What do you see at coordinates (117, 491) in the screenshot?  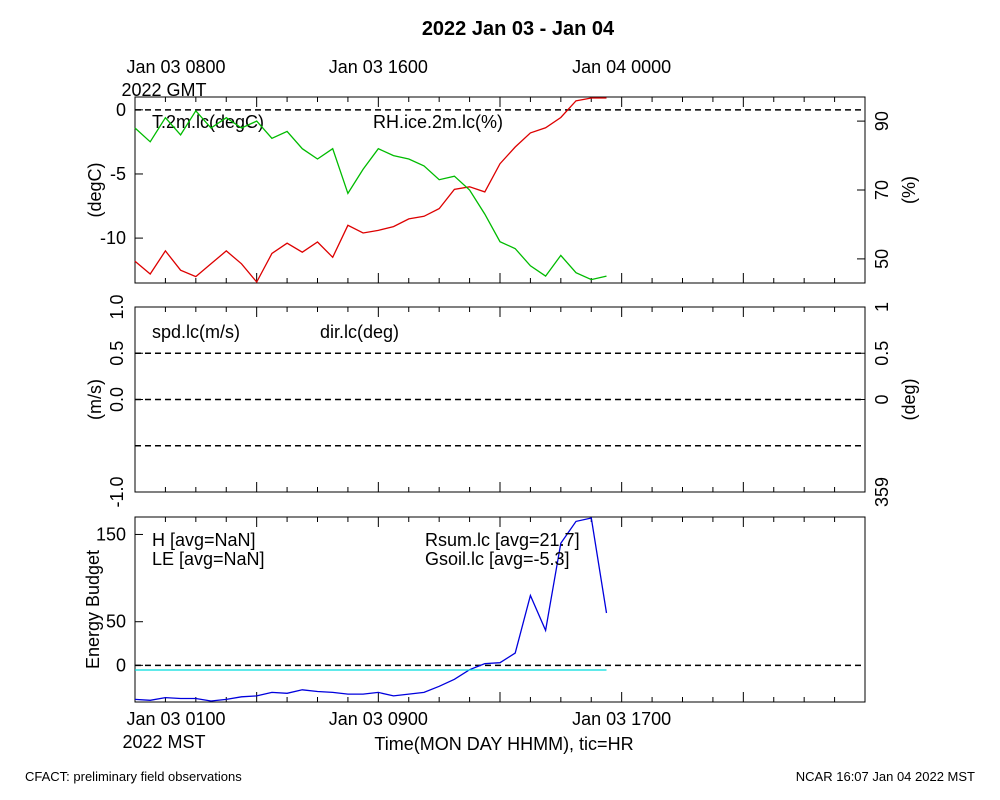 I see `left-tick-label: -1.0` at bounding box center [117, 491].